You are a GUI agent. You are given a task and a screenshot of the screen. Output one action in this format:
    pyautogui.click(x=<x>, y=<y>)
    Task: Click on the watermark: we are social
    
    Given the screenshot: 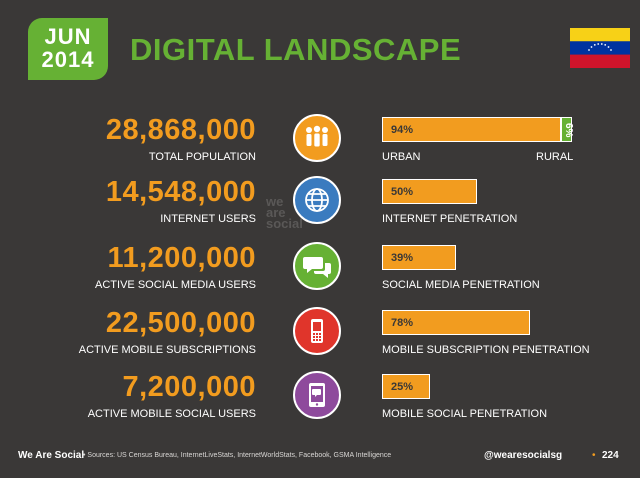 What is the action you would take?
    pyautogui.click(x=284, y=212)
    